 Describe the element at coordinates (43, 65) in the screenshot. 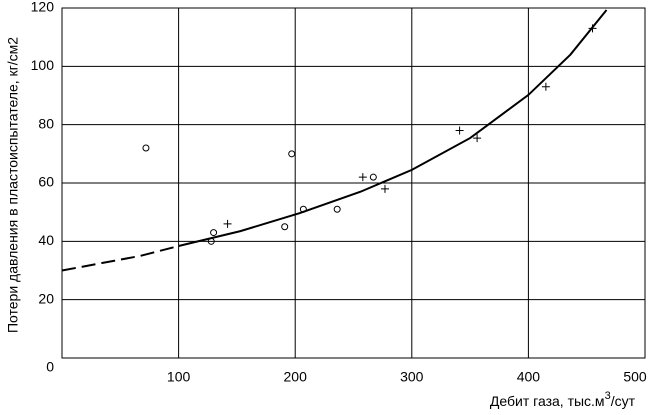

I see `y-tick-label: 100` at that location.